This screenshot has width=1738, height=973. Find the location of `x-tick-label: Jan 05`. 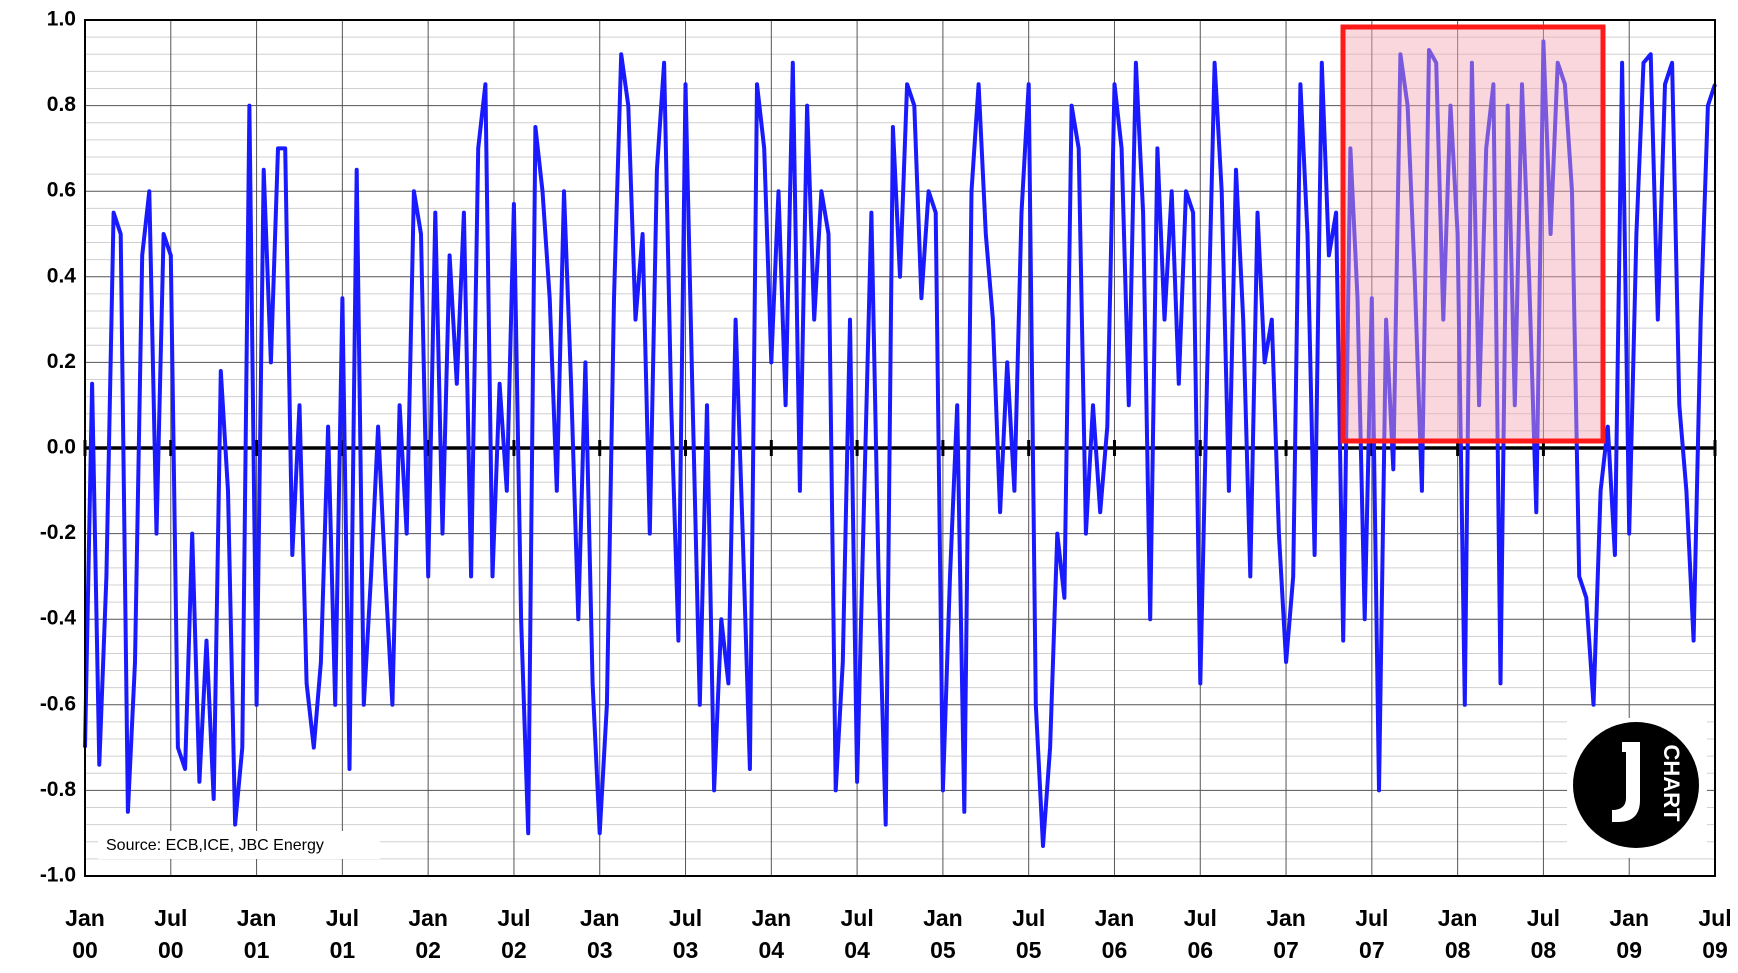

x-tick-label: Jan 05 is located at coordinates (943, 934).